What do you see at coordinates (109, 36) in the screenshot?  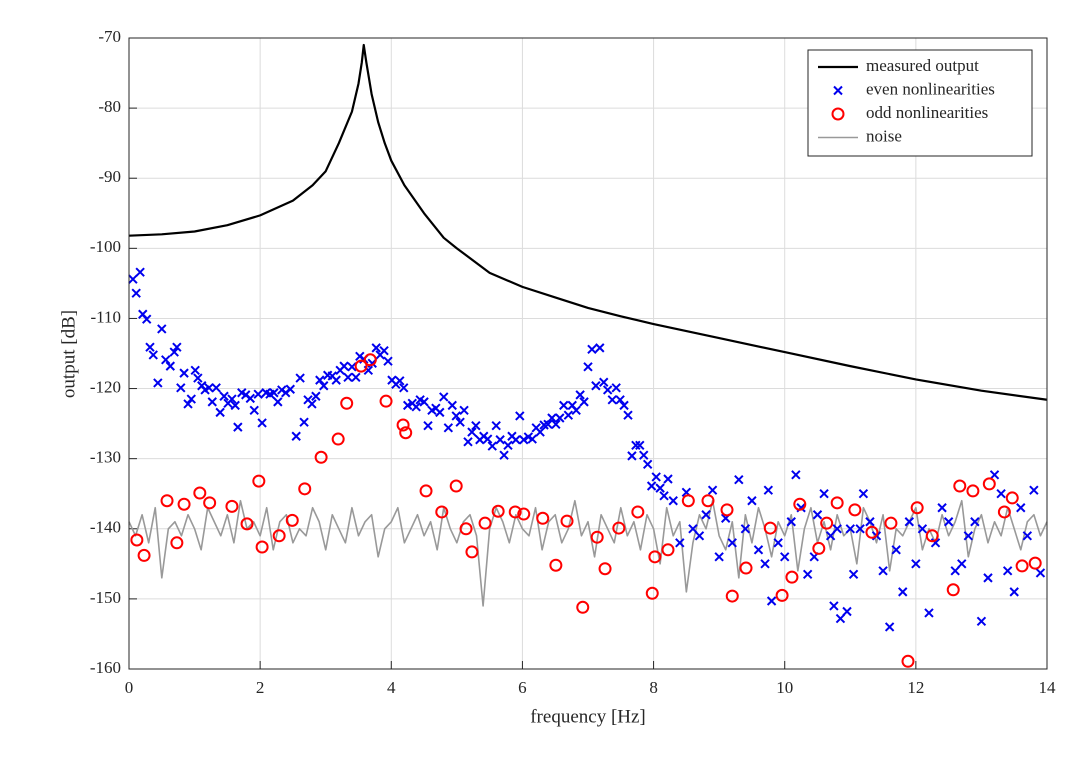 I see `y-tick-label: -70` at bounding box center [109, 36].